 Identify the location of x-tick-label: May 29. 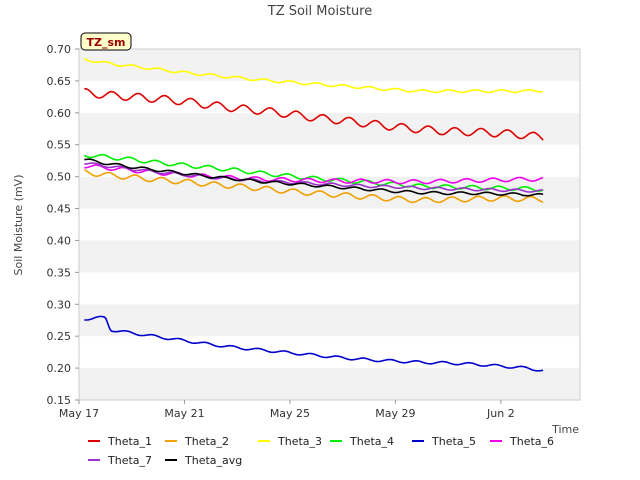
(395, 413).